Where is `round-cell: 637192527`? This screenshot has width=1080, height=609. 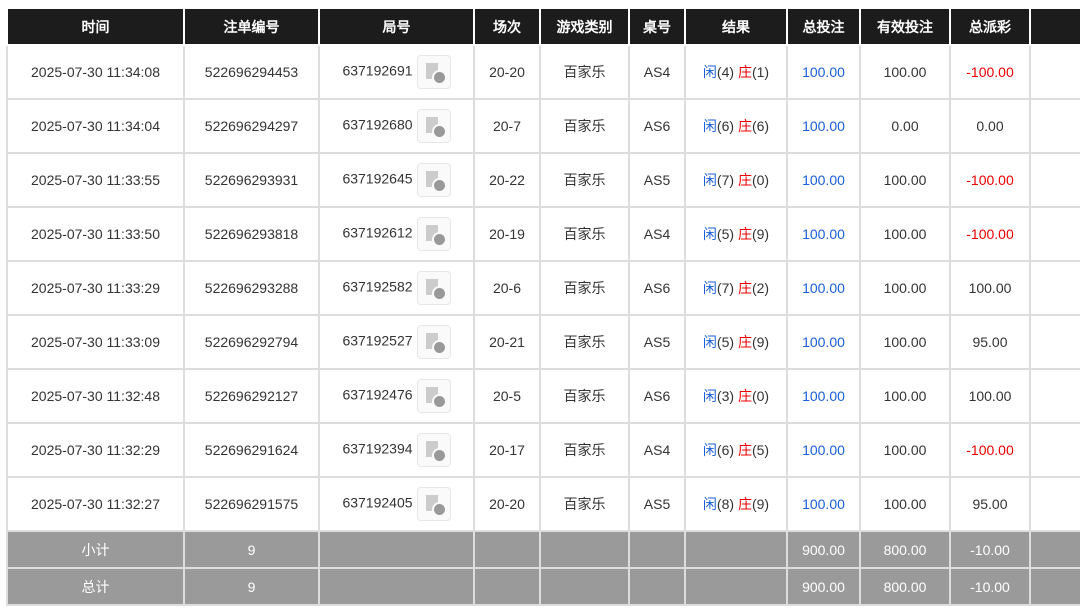
round-cell: 637192527 is located at coordinates (396, 342).